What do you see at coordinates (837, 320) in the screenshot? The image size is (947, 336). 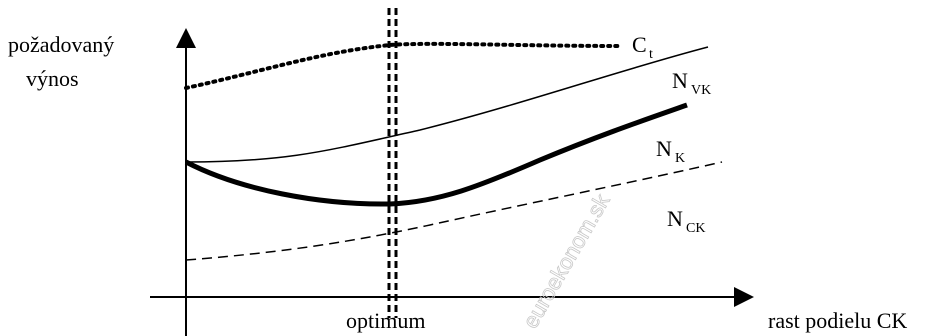 I see `x-axis-label: rast podielu CK` at bounding box center [837, 320].